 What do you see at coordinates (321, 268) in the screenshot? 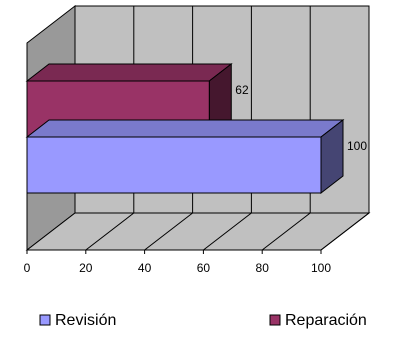
I see `x-tick-label: 100` at bounding box center [321, 268].